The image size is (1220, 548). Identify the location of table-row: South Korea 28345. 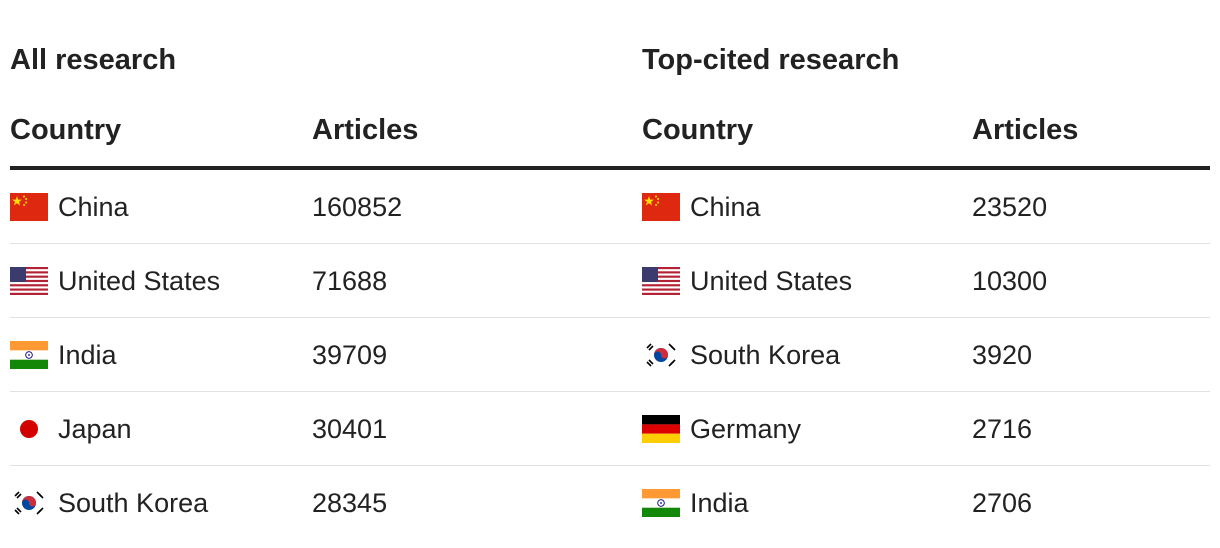
(326, 502).